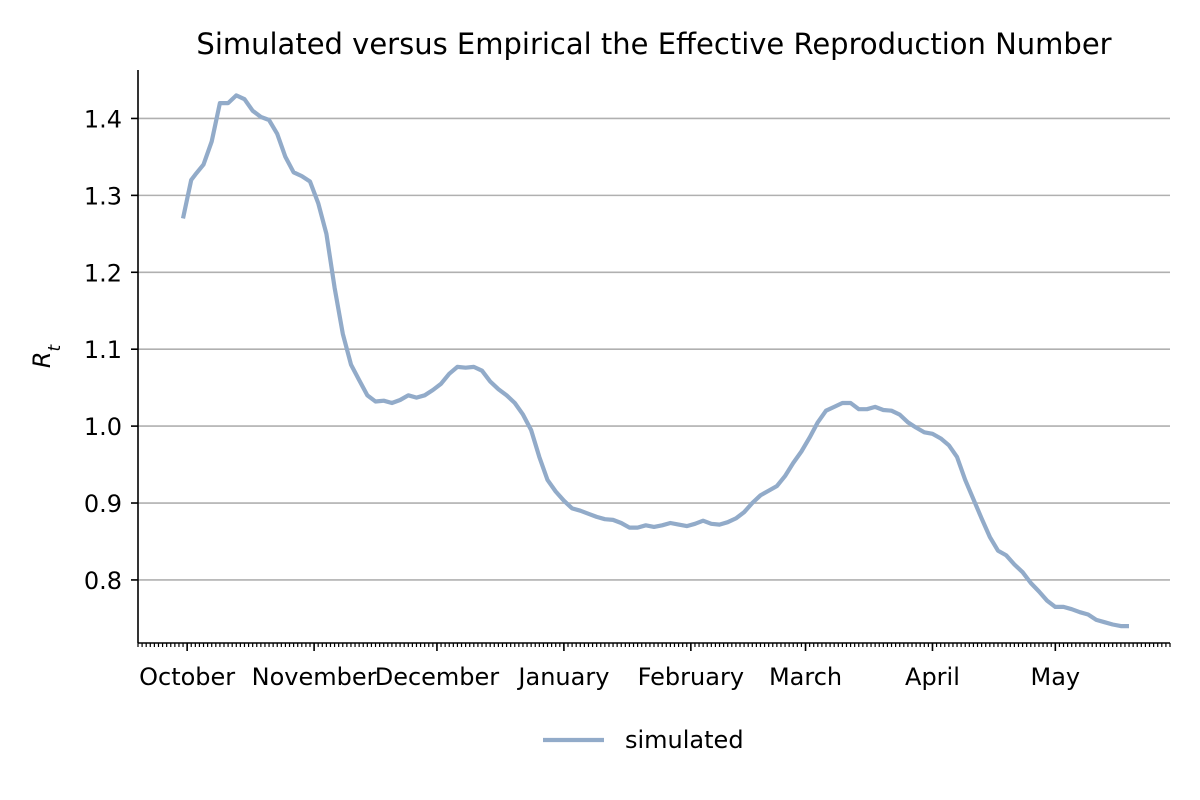  What do you see at coordinates (103, 350) in the screenshot?
I see `y-tick-label: 1.1` at bounding box center [103, 350].